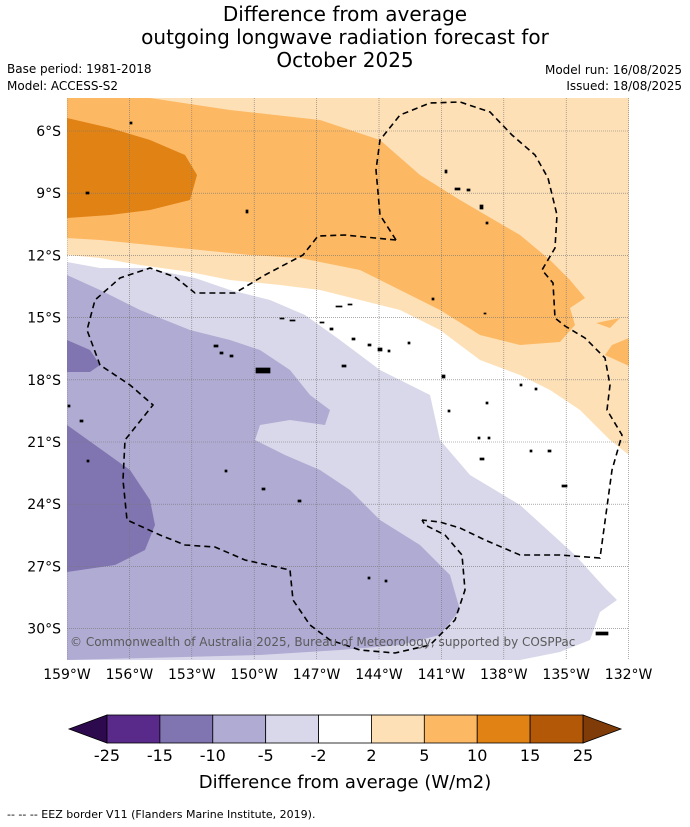  What do you see at coordinates (629, 675) in the screenshot?
I see `lon-tick-label: 132°W` at bounding box center [629, 675].